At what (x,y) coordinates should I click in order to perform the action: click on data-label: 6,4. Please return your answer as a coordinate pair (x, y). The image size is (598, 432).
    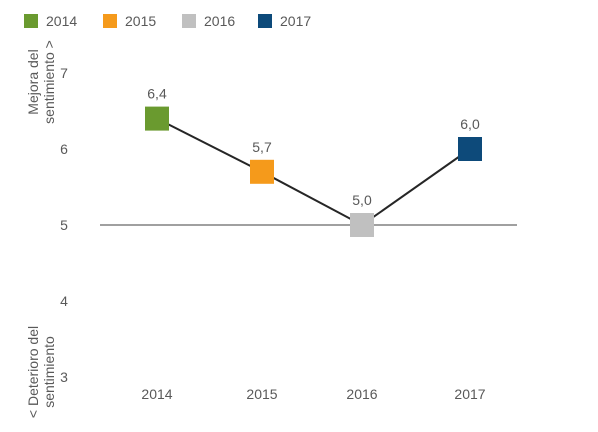
    Looking at the image, I should click on (157, 94).